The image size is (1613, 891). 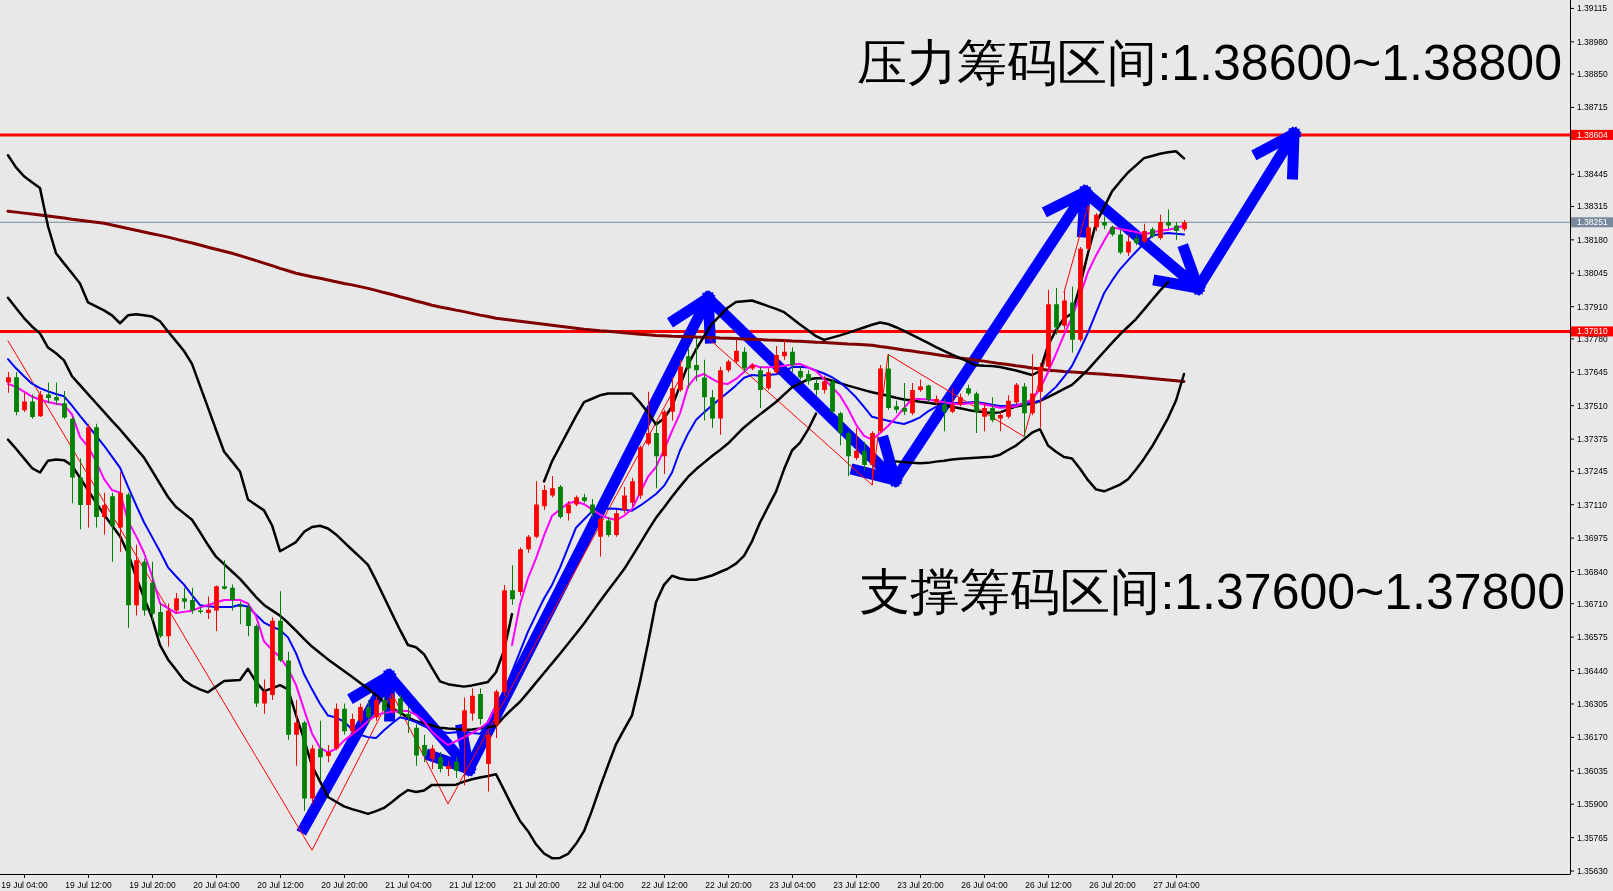 What do you see at coordinates (1592, 206) in the screenshot?
I see `y-tick-label: 1.38315` at bounding box center [1592, 206].